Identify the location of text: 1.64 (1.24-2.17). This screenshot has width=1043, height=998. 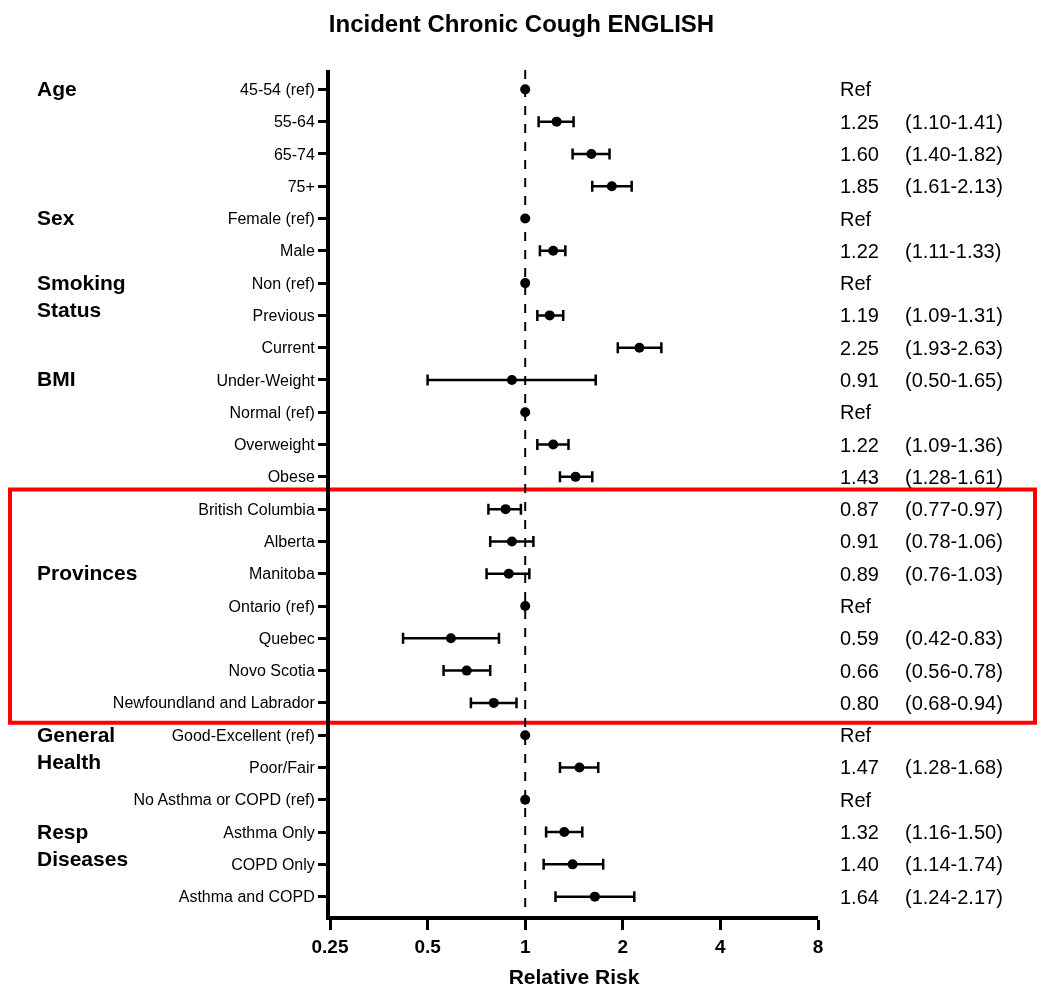
(921, 897).